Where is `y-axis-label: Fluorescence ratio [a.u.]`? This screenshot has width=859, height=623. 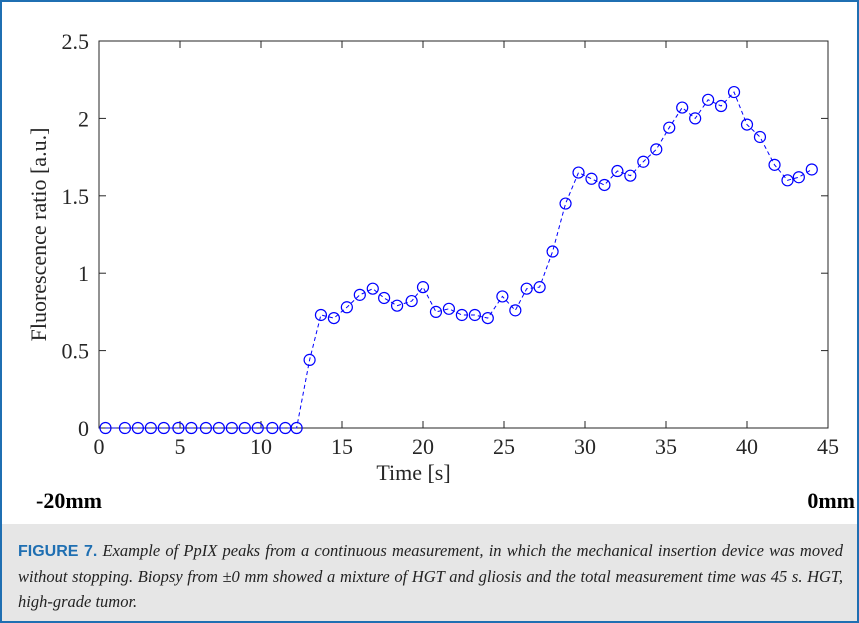 y-axis-label: Fluorescence ratio [a.u.] is located at coordinates (38, 235).